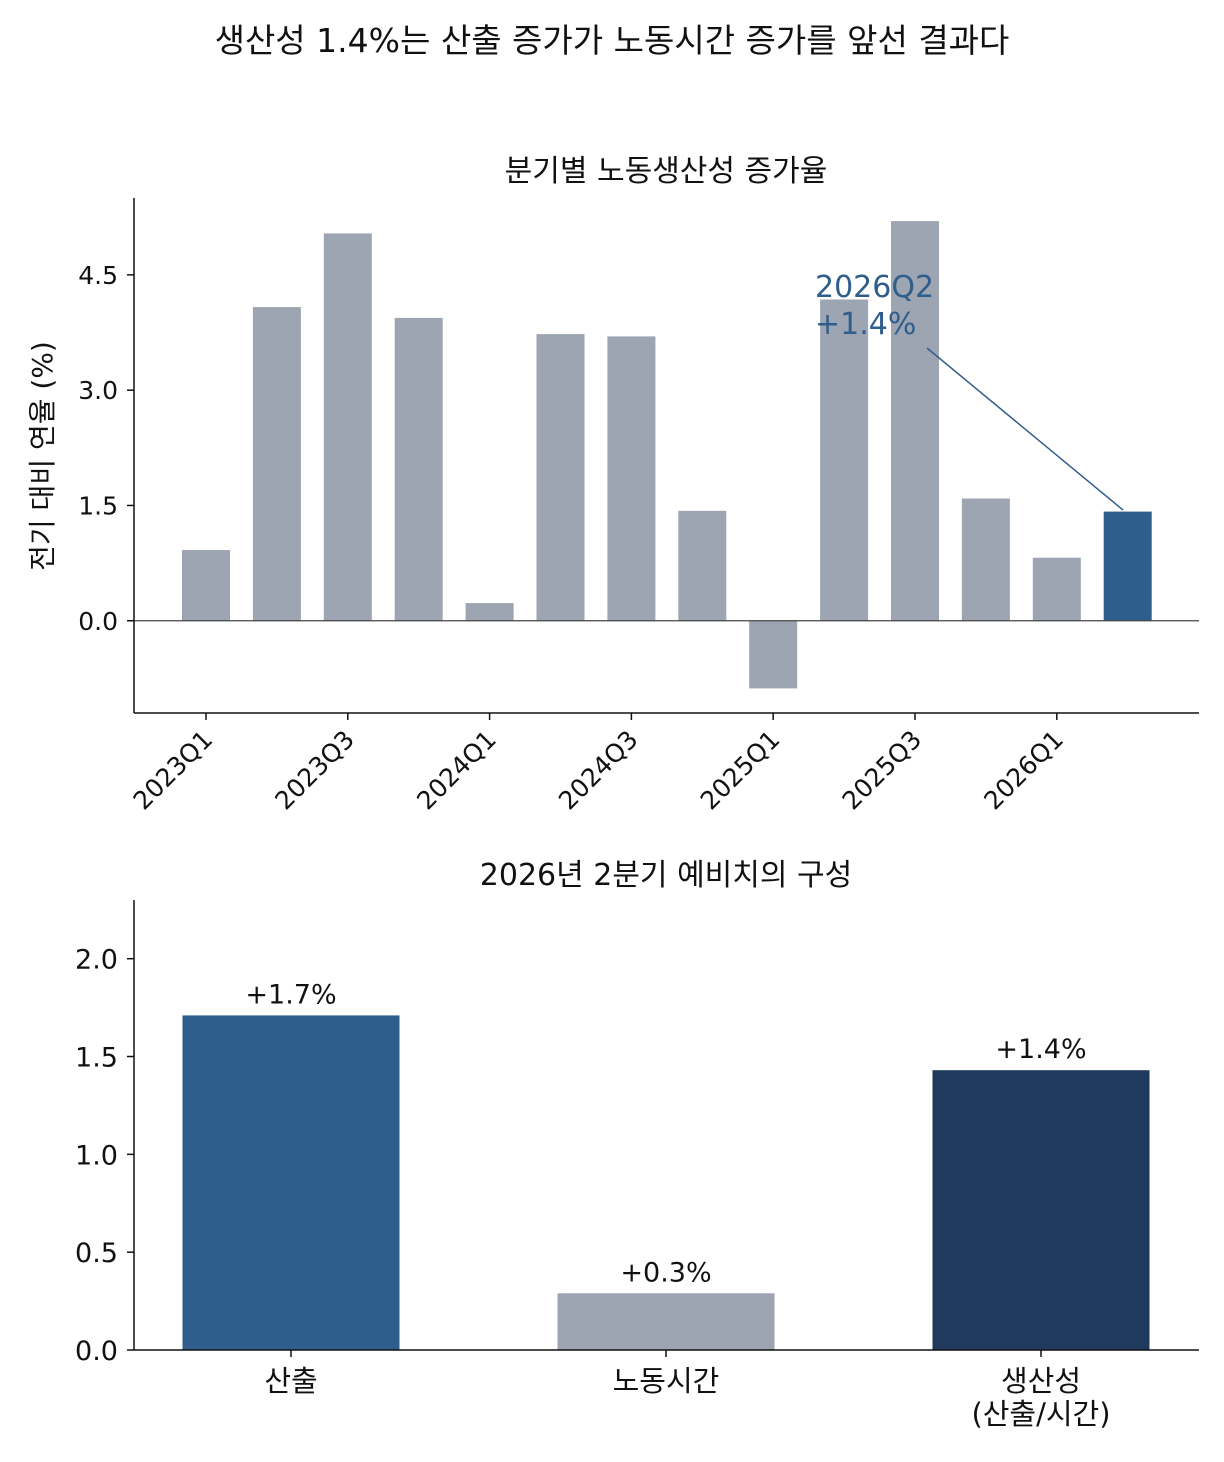 The image size is (1224, 1462). What do you see at coordinates (702, 565) in the screenshot?
I see `bar-2024q4` at bounding box center [702, 565].